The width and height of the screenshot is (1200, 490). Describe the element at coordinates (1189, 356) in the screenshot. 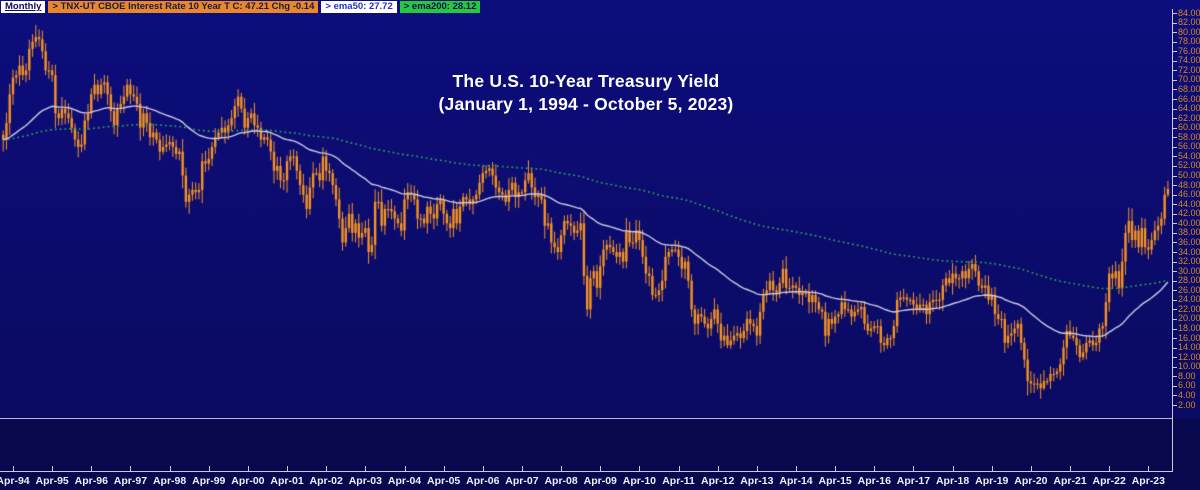

I see `y-axis-label: 12.00` at that location.